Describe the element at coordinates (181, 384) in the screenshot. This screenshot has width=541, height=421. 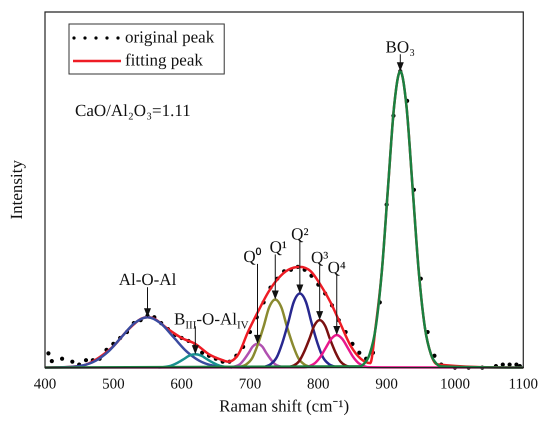
I see `x-tick-label: 600` at that location.